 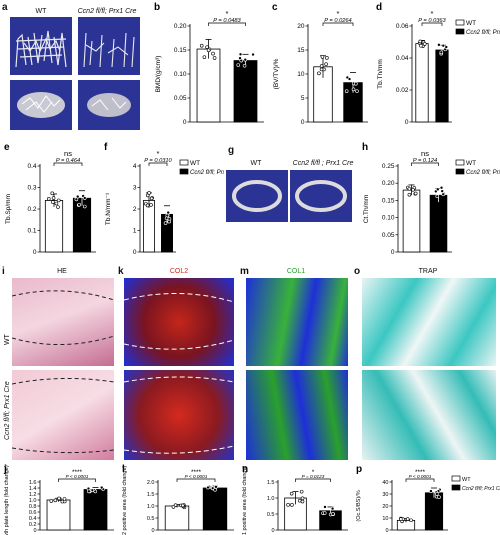 What do you see at coordinates (296, 271) in the screenshot?
I see `panel-m-title: COL1` at bounding box center [296, 271].